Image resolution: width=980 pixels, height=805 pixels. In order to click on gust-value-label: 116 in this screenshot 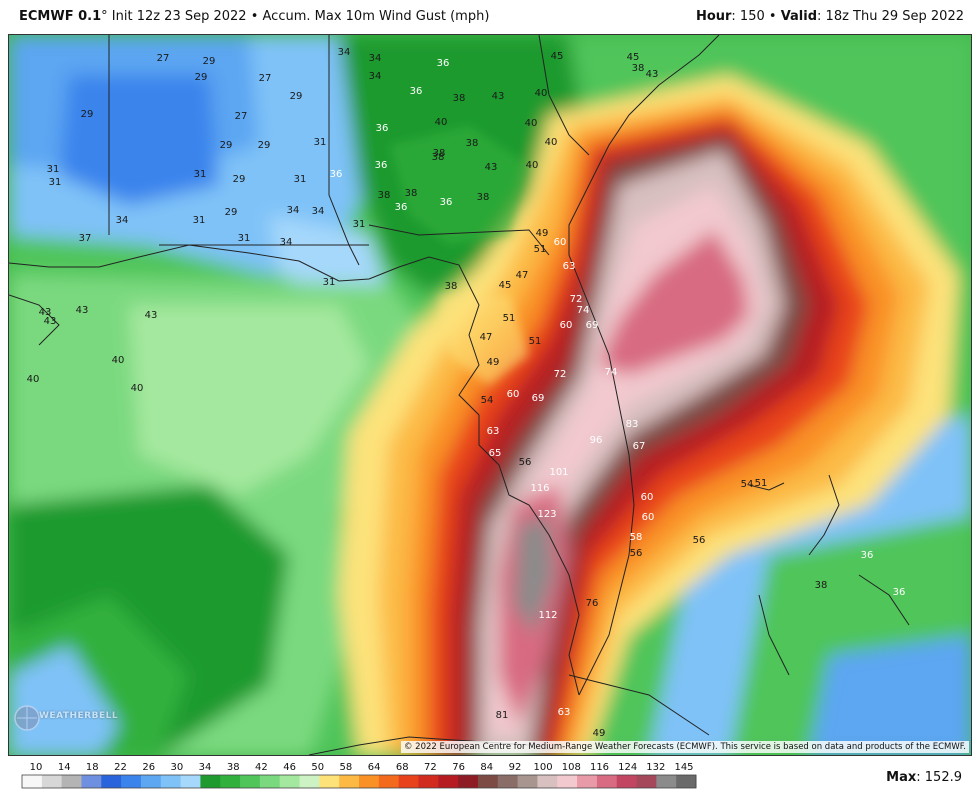, I will do `click(539, 488)`.